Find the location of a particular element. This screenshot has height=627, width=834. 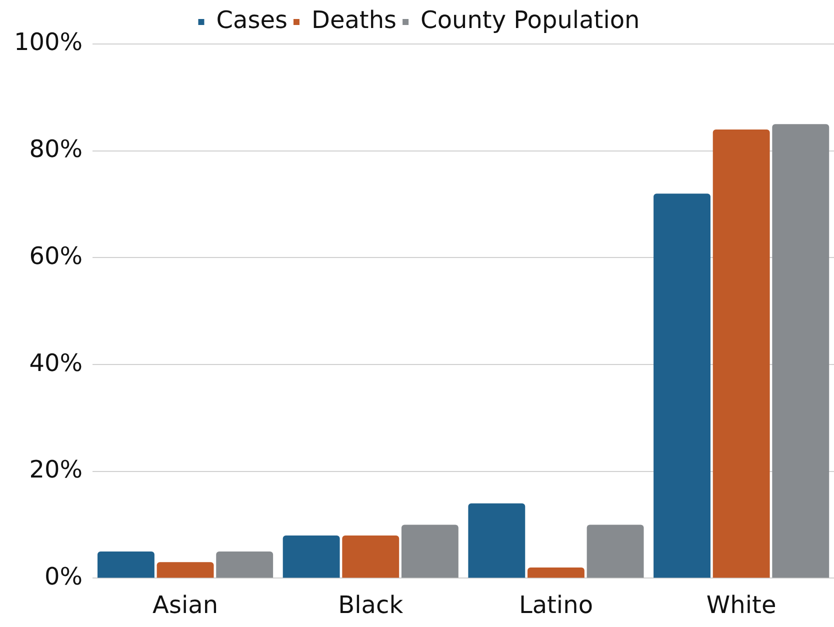

x-tick-label: Latino is located at coordinates (556, 604).